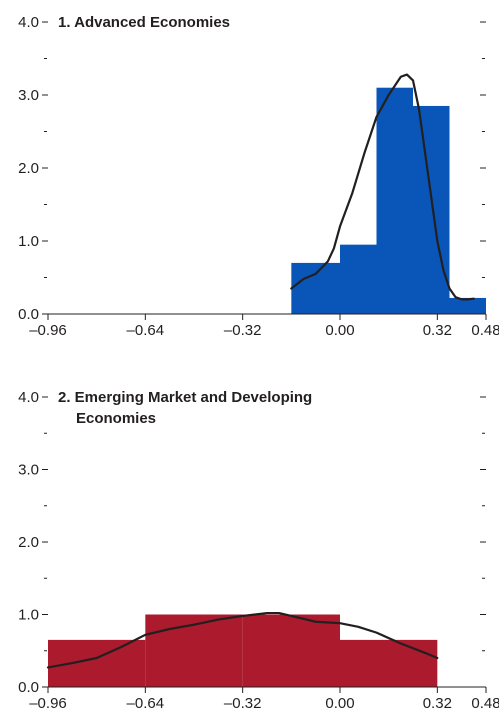 Image resolution: width=499 pixels, height=717 pixels. Describe the element at coordinates (185, 397) in the screenshot. I see `panel-title: 2. Emerging Market and Developing` at that location.